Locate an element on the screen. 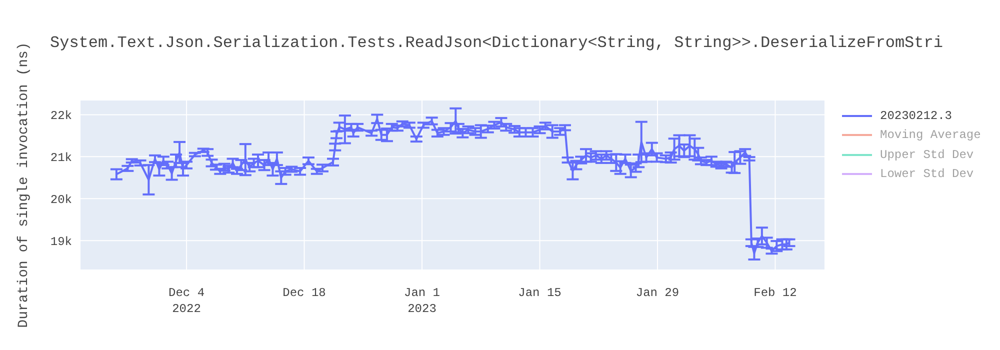 This screenshot has height=350, width=1000. y-tick-label: 20k is located at coordinates (61, 199).